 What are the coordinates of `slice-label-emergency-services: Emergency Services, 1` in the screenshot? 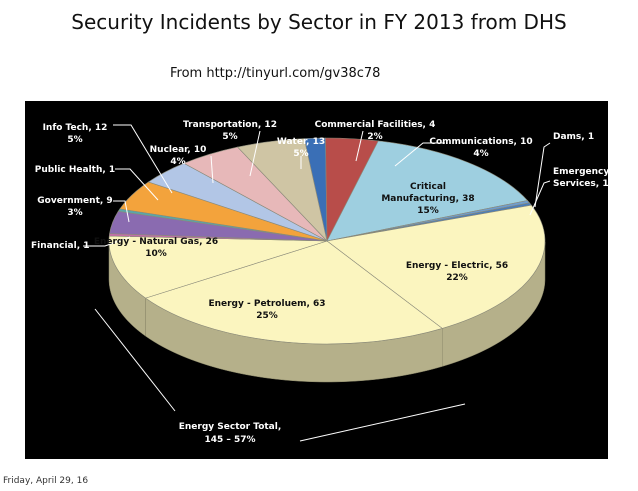 It's located at (580, 178).